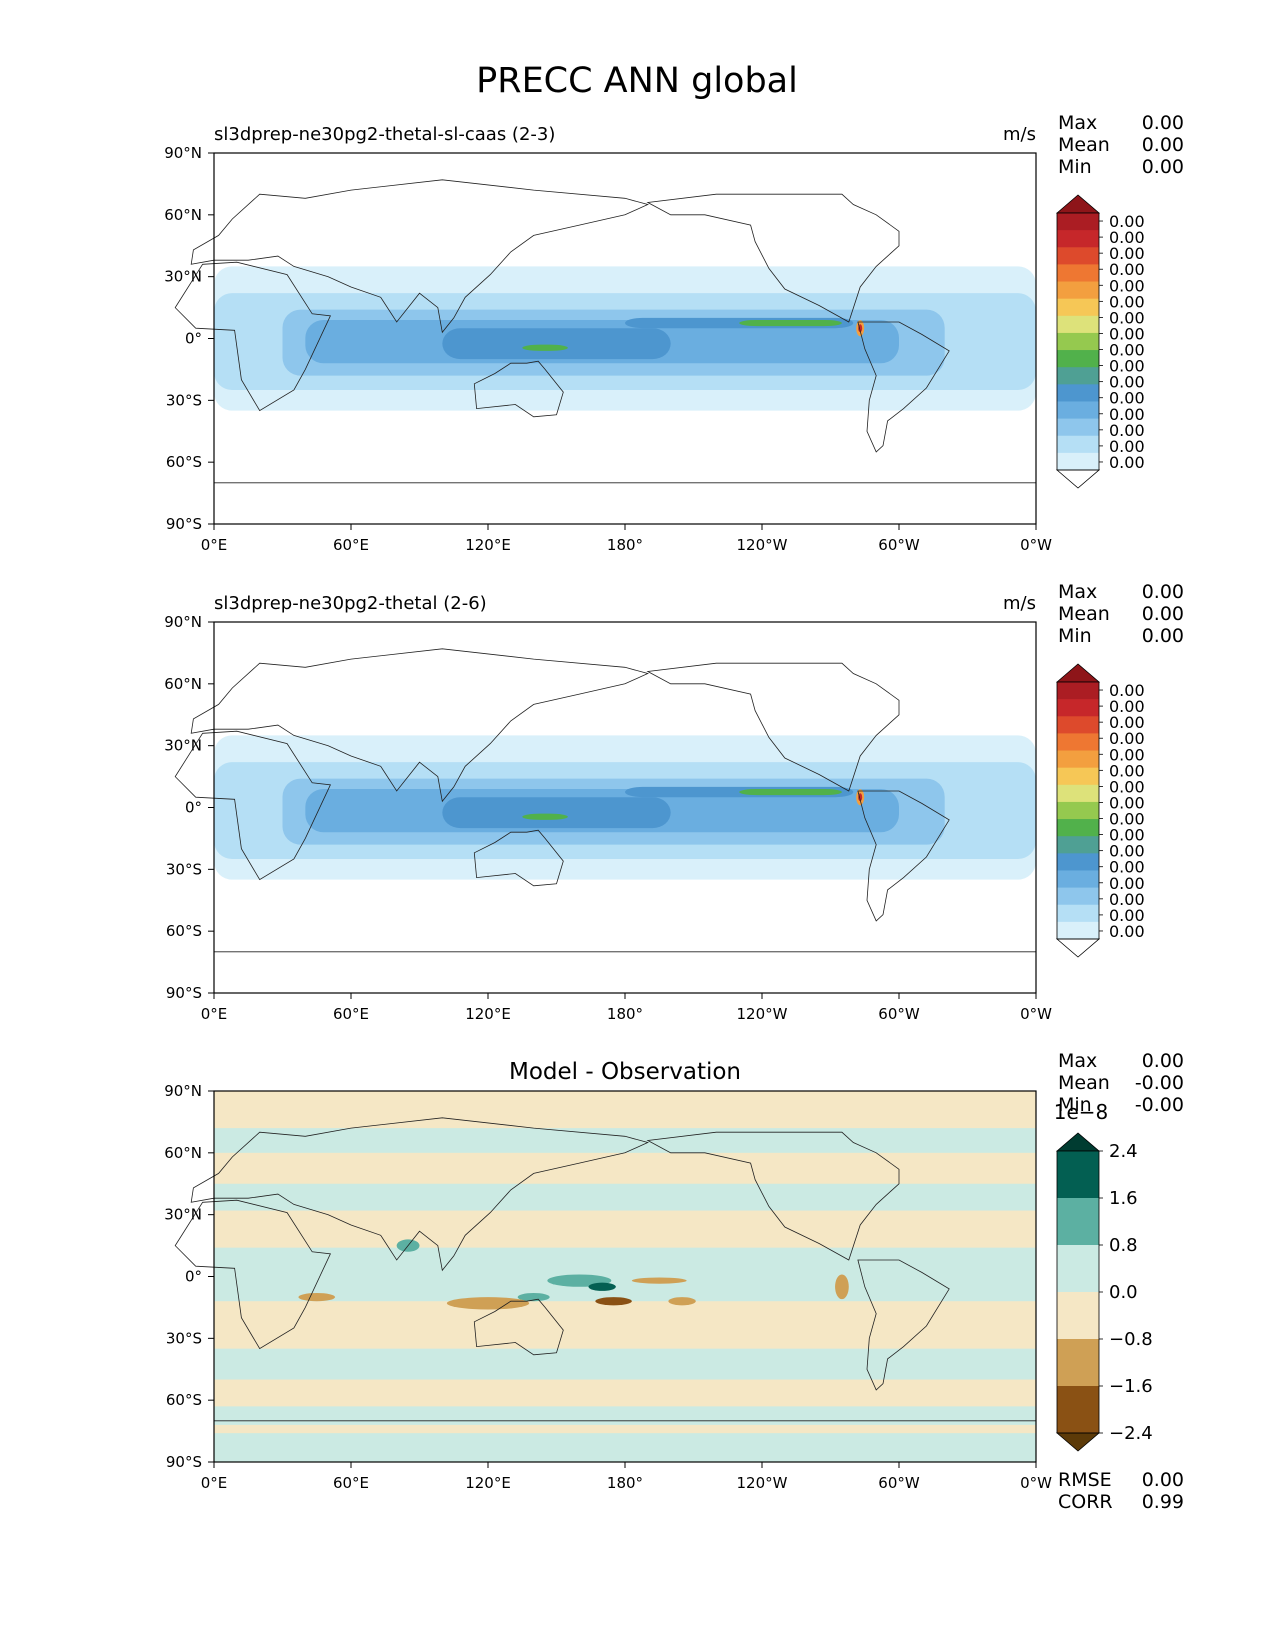 The width and height of the screenshot is (1275, 1650). I want to click on colorbar-label: 2.4, so click(1123, 1151).